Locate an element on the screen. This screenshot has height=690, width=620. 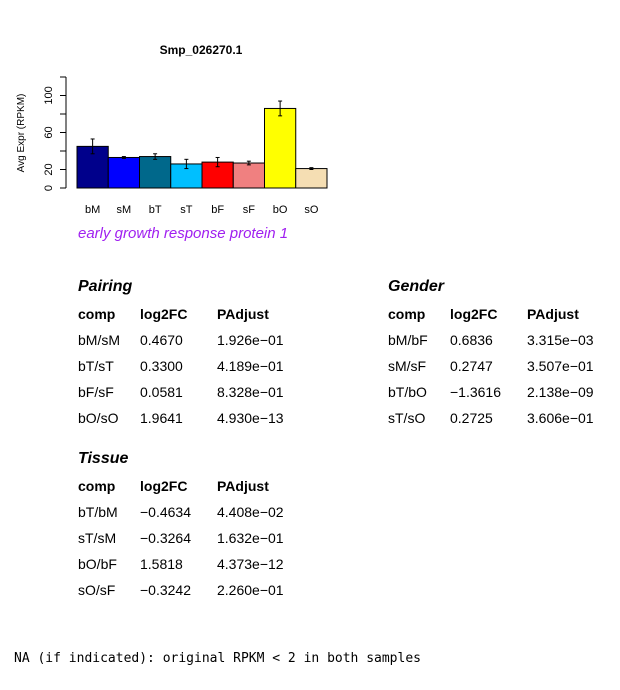
table-cell: sT/sO is located at coordinates (407, 418).